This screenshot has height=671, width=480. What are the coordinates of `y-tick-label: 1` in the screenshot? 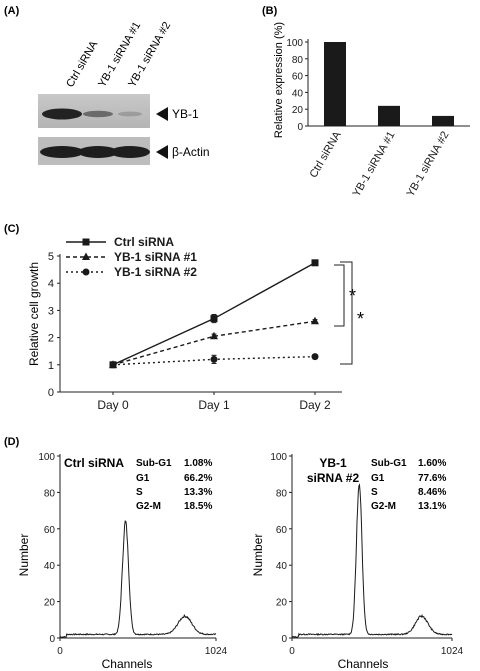 It's located at (51, 366).